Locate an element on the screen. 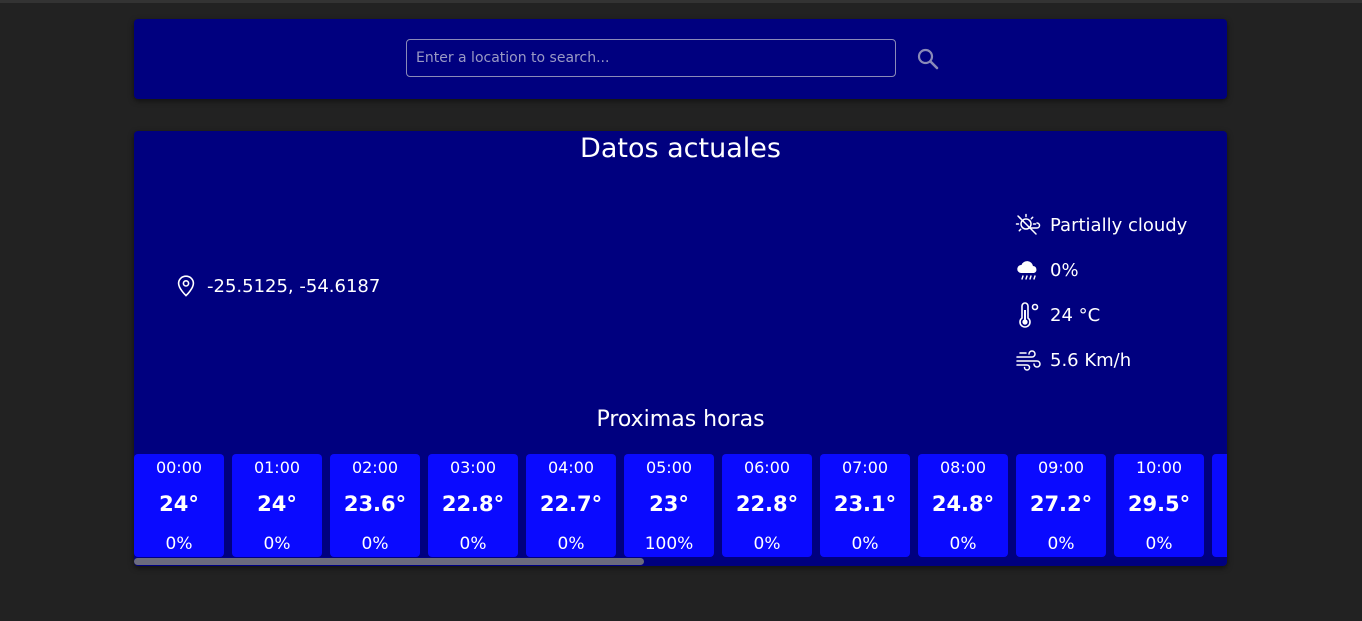 Image resolution: width=1362 pixels, height=621 pixels. hour-temp: 24.8° is located at coordinates (963, 504).